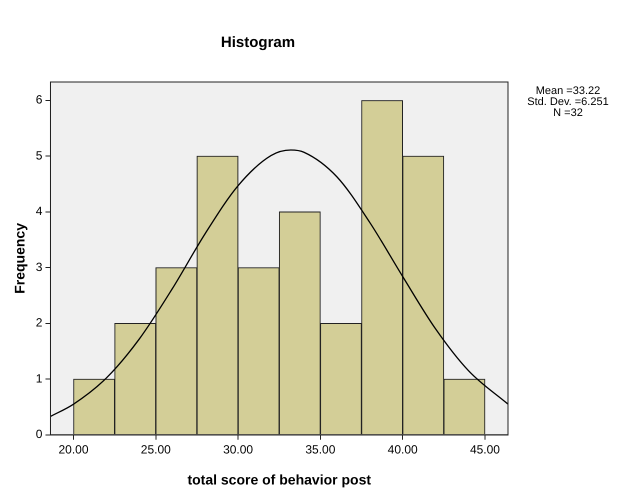 The height and width of the screenshot is (501, 636). I want to click on chart-title: Histogram, so click(258, 43).